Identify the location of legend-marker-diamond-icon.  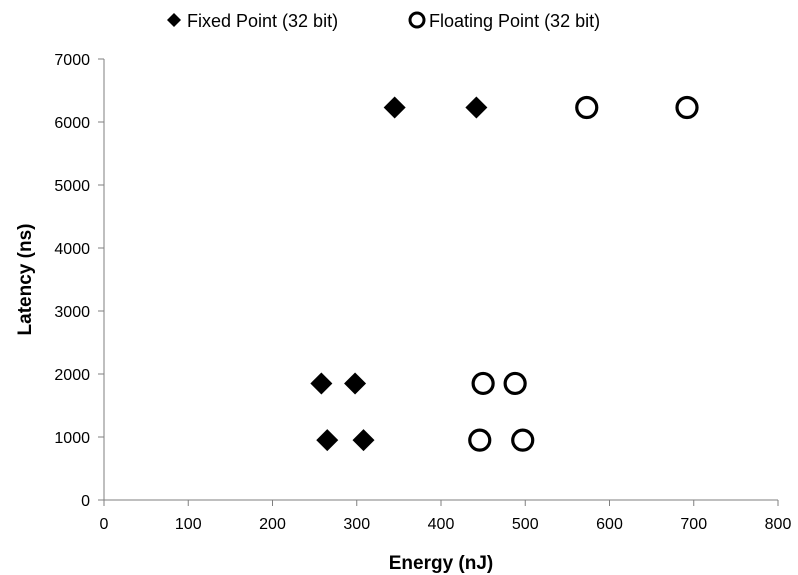
(174, 20).